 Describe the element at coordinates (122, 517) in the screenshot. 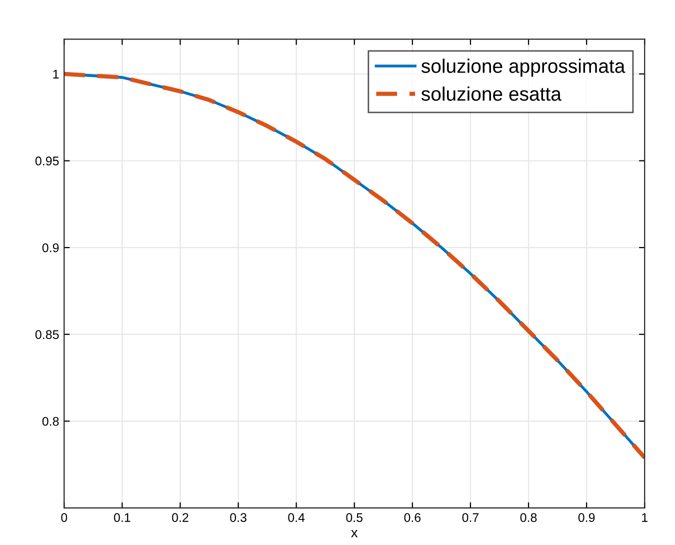

I see `x-tick-label: 0.1` at that location.